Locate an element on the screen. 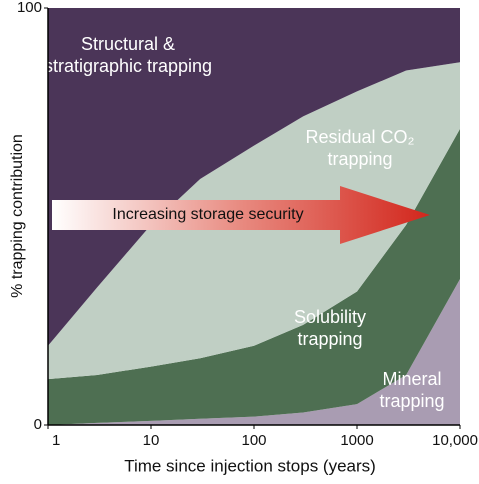  y-axis-title: % trapping contribution is located at coordinates (17, 216).